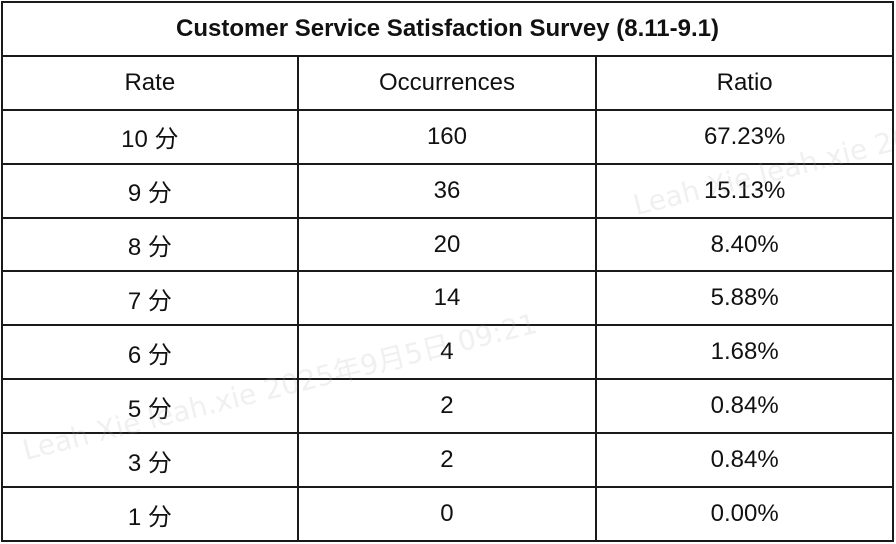 This screenshot has height=544, width=896. What do you see at coordinates (744, 190) in the screenshot?
I see `ratio-cell: 15.13%` at bounding box center [744, 190].